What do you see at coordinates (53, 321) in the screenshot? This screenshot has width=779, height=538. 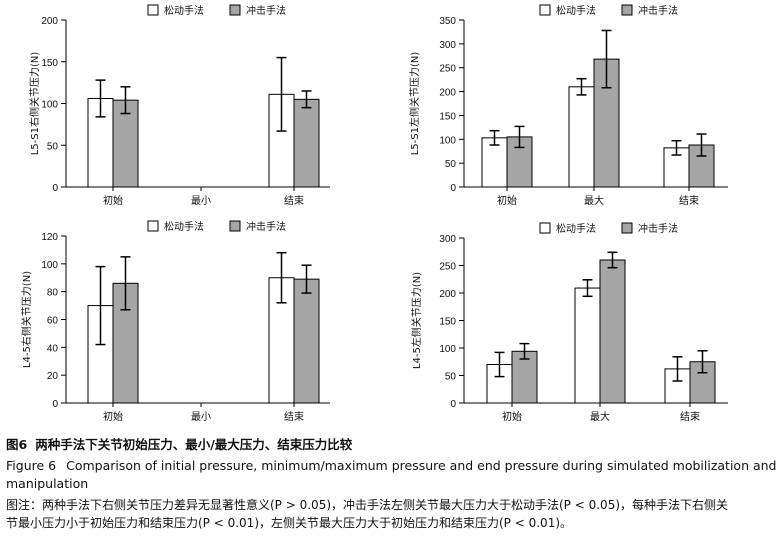 I see `y-tick-label: 60` at bounding box center [53, 321].